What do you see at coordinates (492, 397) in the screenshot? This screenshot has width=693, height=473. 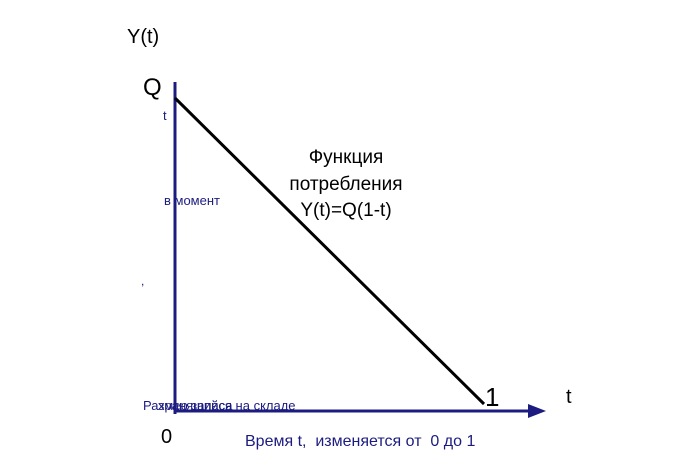 I see `end-label: 1` at bounding box center [492, 397].